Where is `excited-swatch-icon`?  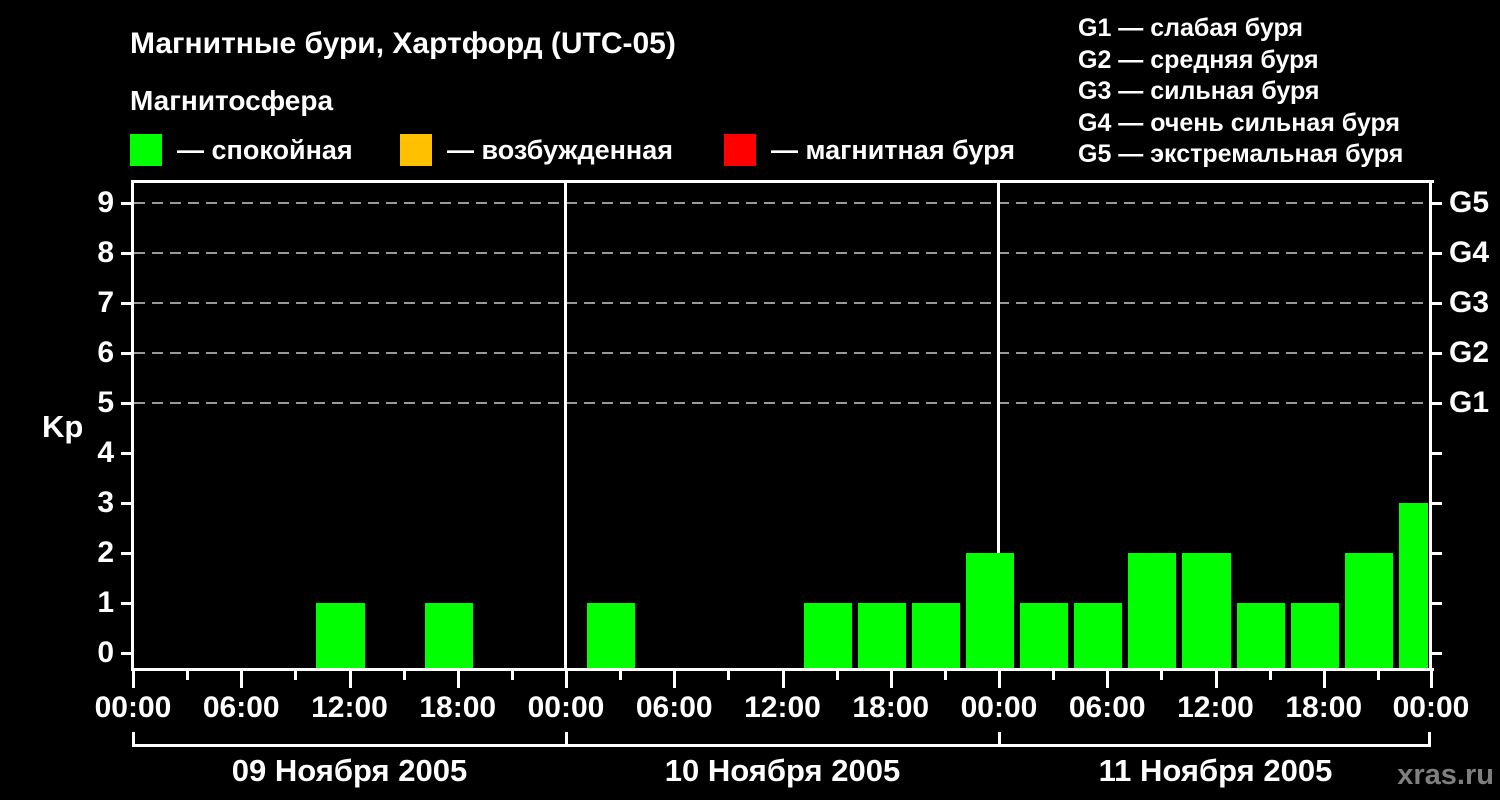
excited-swatch-icon is located at coordinates (416, 150).